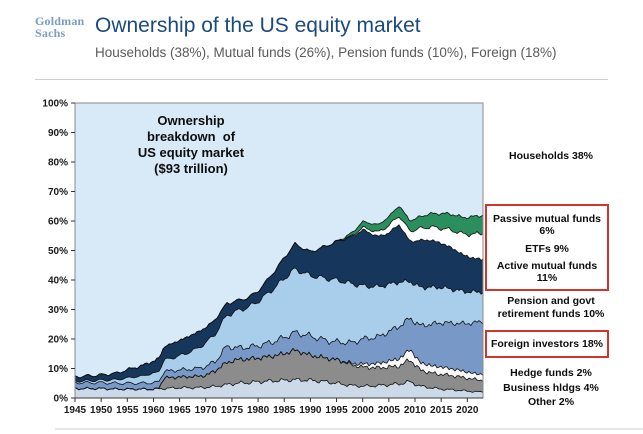 Image resolution: width=643 pixels, height=434 pixels. I want to click on y-tick-label: 20%, so click(58, 340).